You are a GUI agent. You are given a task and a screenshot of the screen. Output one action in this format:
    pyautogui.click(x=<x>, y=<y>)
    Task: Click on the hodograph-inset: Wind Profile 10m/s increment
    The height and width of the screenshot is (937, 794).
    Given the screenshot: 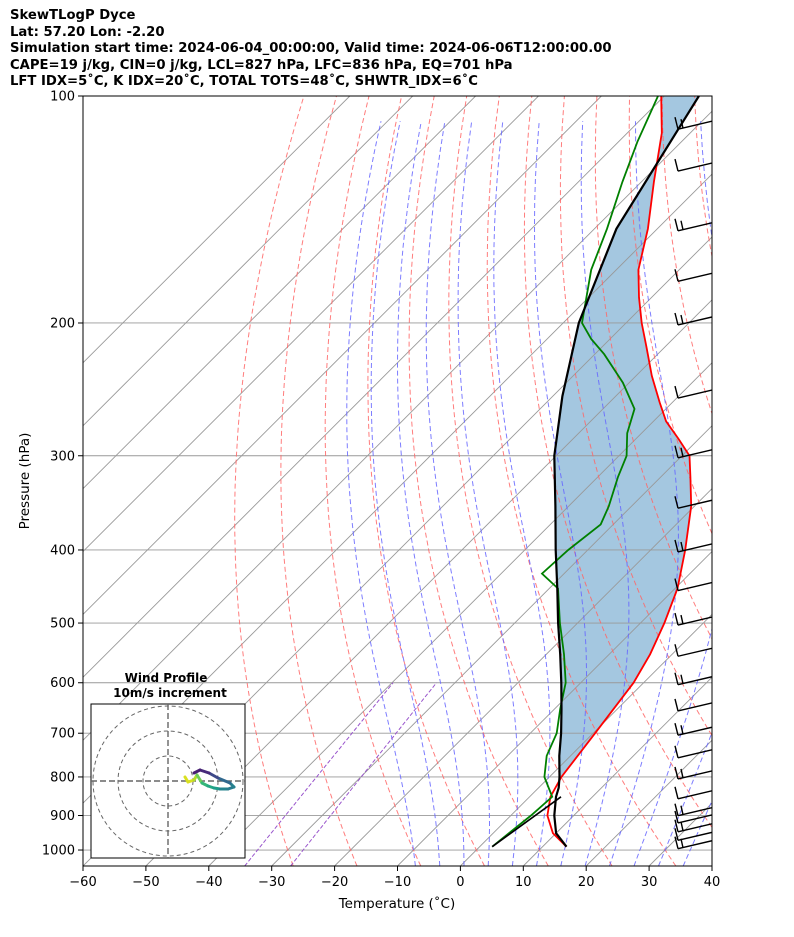 What is the action you would take?
    pyautogui.click(x=168, y=765)
    